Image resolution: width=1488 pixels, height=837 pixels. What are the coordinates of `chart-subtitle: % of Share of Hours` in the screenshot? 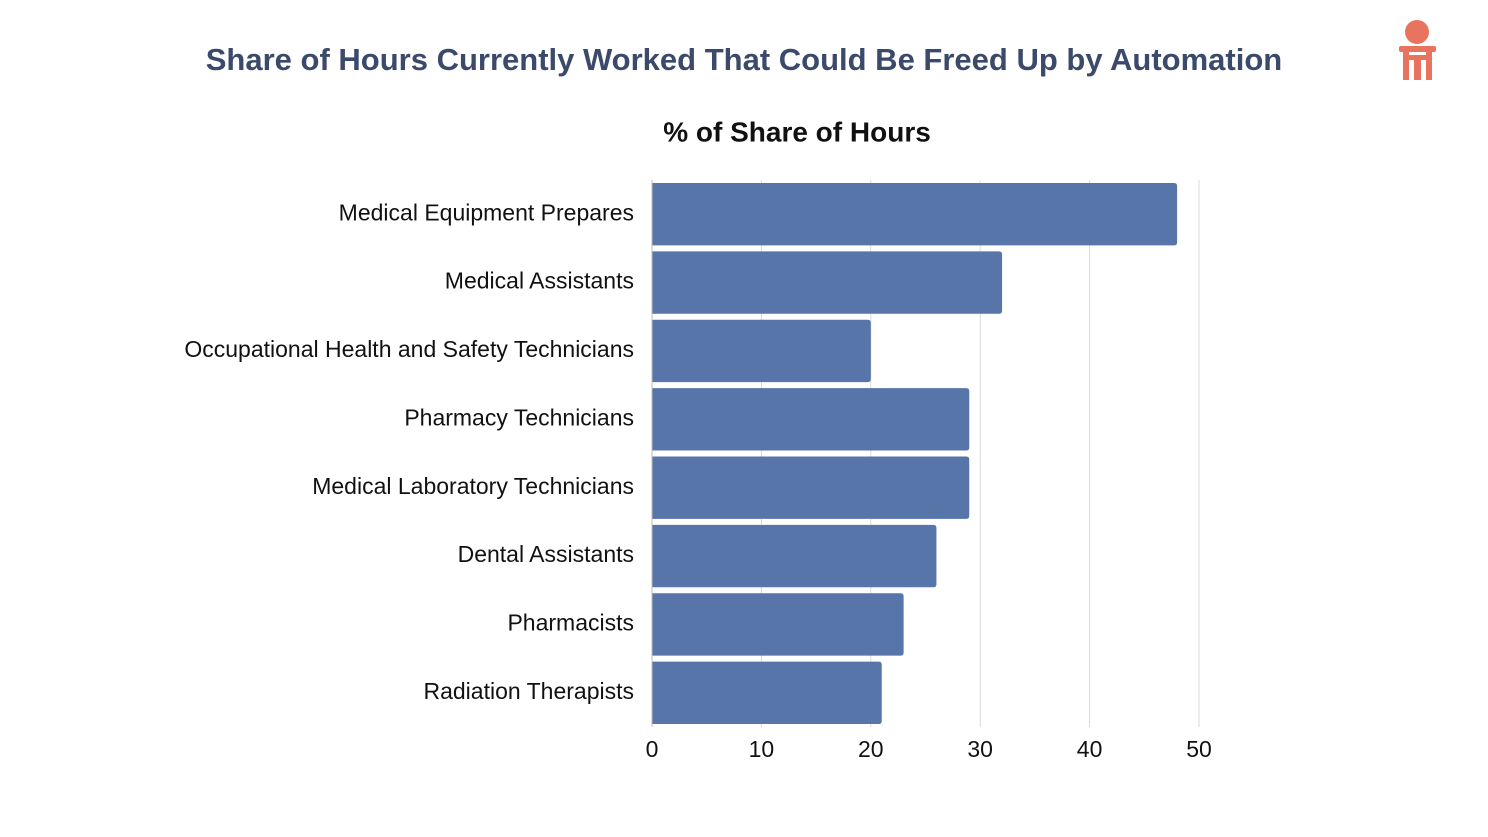 It's located at (797, 131).